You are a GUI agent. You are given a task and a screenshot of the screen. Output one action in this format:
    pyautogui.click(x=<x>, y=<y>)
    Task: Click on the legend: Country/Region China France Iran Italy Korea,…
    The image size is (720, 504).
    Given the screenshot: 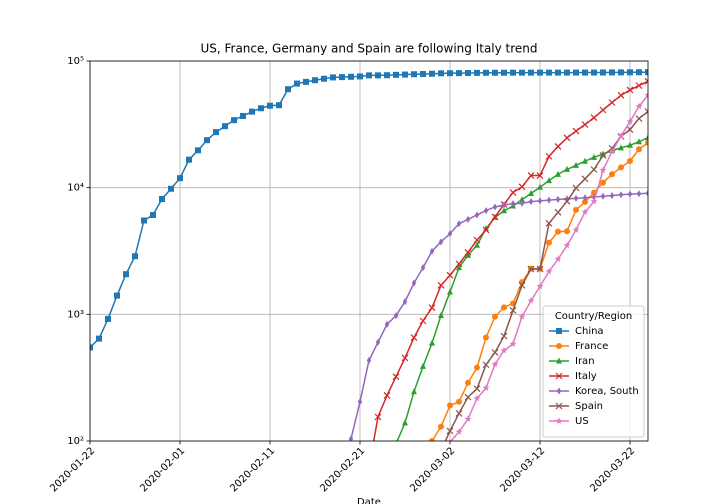 What is the action you would take?
    pyautogui.click(x=593, y=371)
    